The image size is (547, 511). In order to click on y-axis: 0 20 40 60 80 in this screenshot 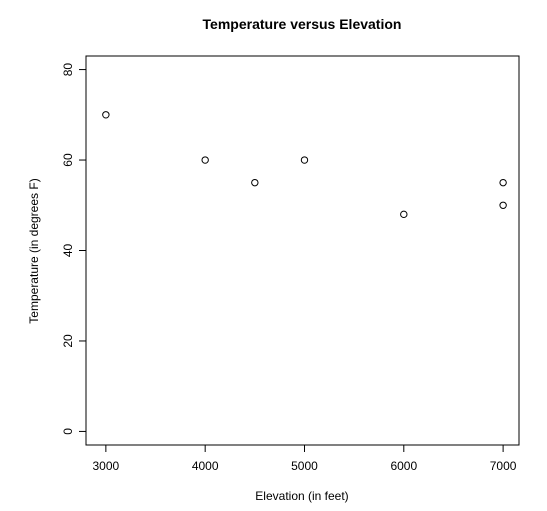, I will do `click(74, 249)`.